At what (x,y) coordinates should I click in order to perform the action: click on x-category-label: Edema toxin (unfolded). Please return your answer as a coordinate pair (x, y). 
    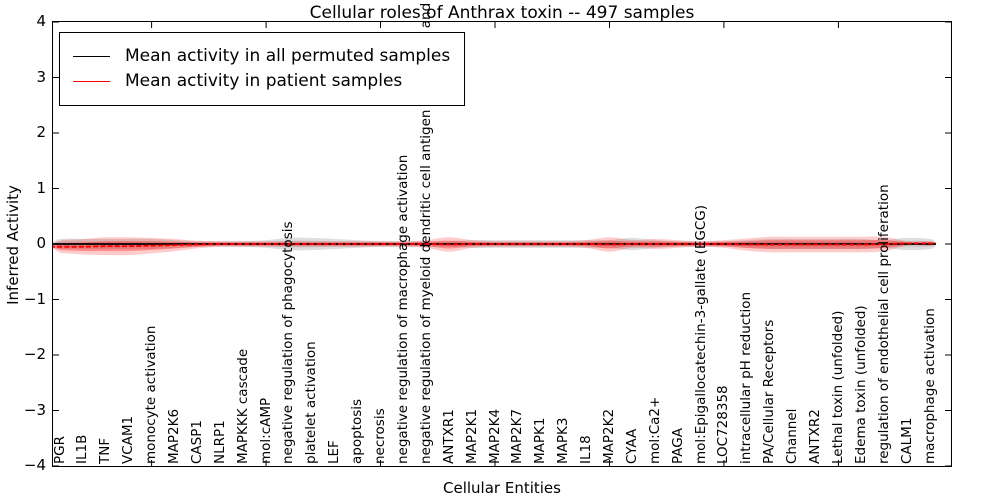
    Looking at the image, I should click on (860, 384).